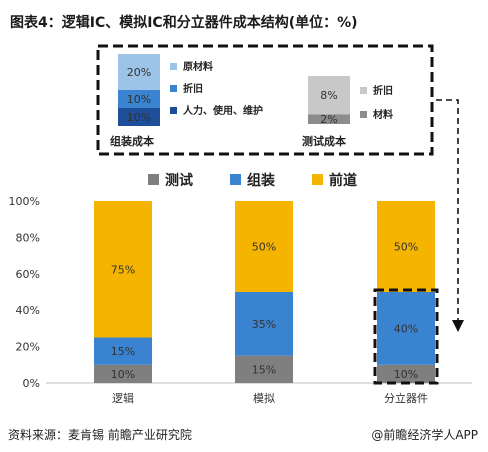  What do you see at coordinates (28, 347) in the screenshot?
I see `y-tick-label: 20%` at bounding box center [28, 347].